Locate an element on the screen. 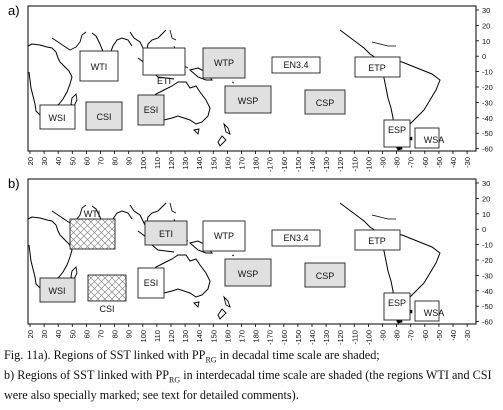 The width and height of the screenshot is (503, 410). region-wti-label: WTI is located at coordinates (99, 67).